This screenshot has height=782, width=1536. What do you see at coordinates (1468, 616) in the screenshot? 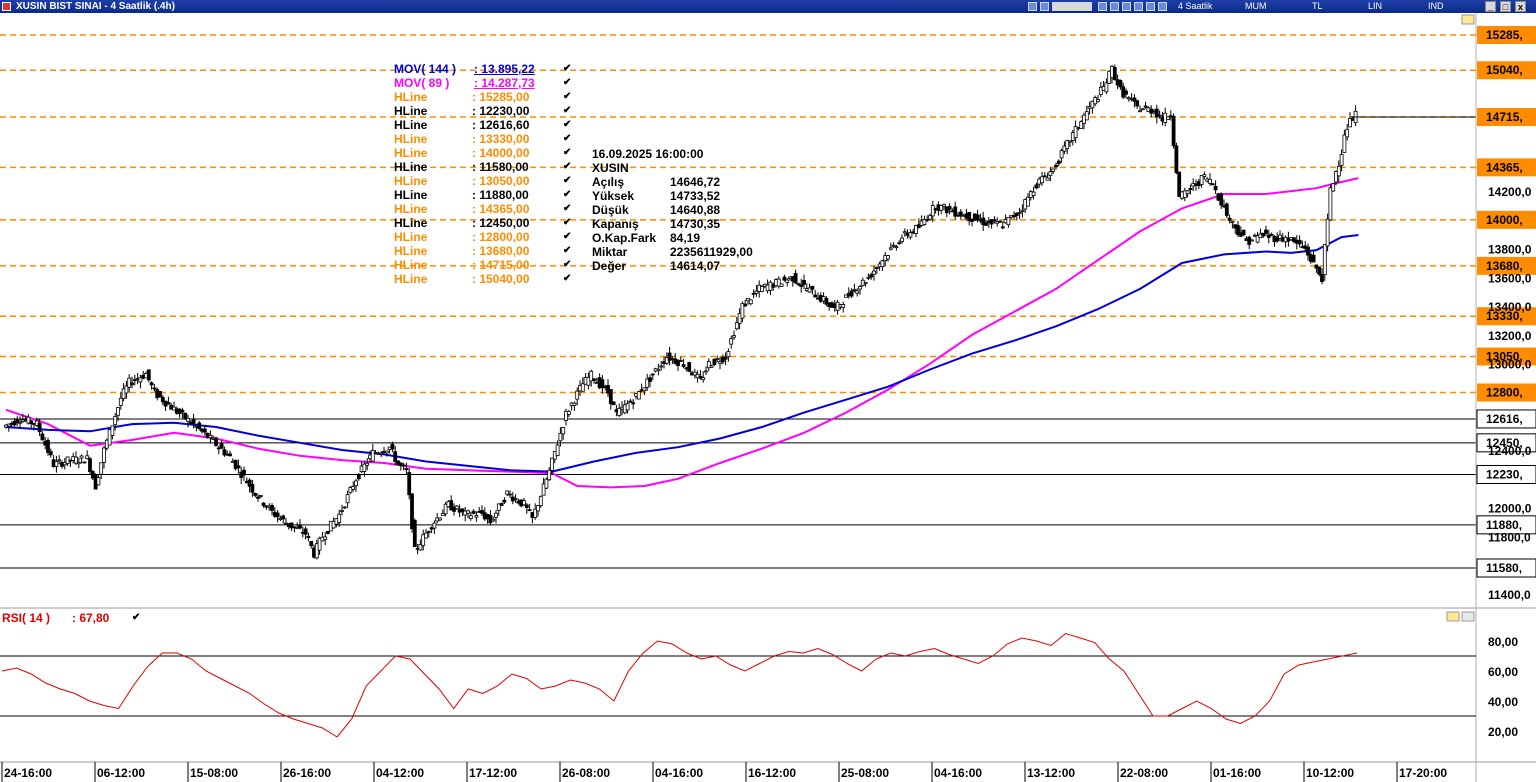
I see `rsi-panel-close-icon` at bounding box center [1468, 616].